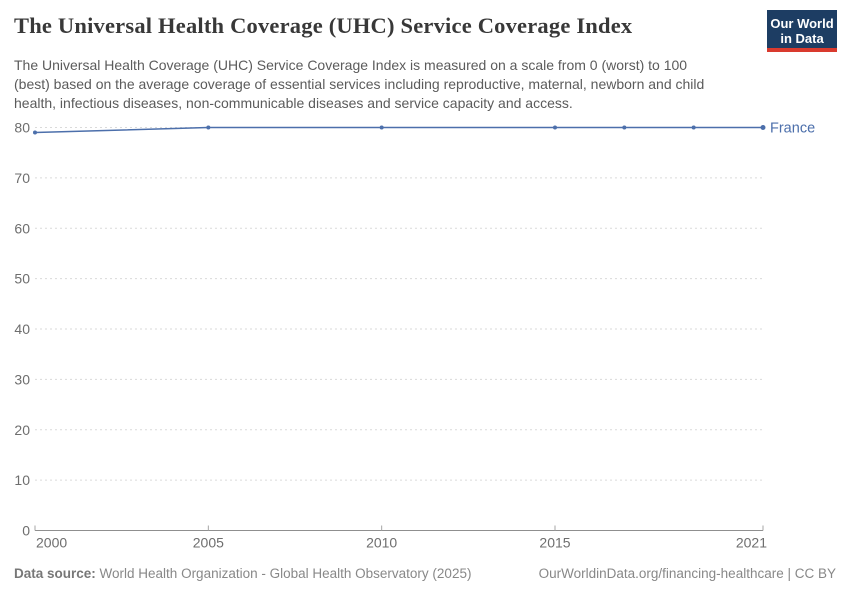  Describe the element at coordinates (792, 129) in the screenshot. I see `series-label-france: France` at that location.